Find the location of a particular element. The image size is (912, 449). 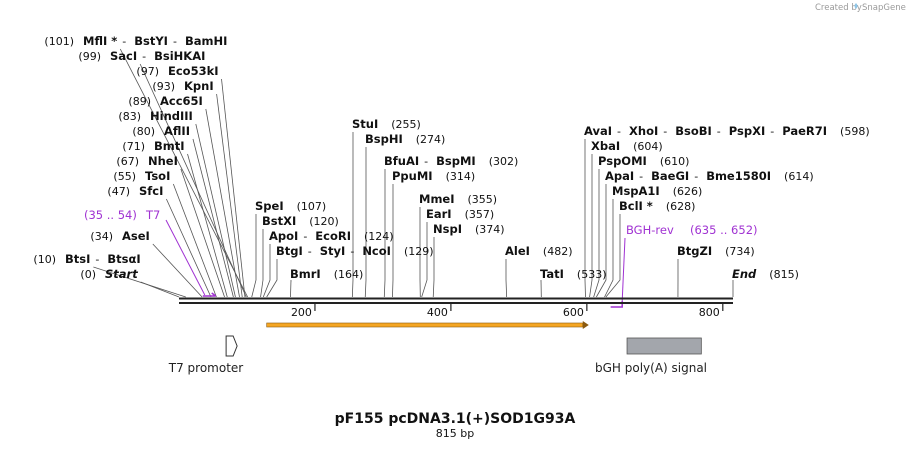

site-label: (55) TsoI is located at coordinates (141, 176).